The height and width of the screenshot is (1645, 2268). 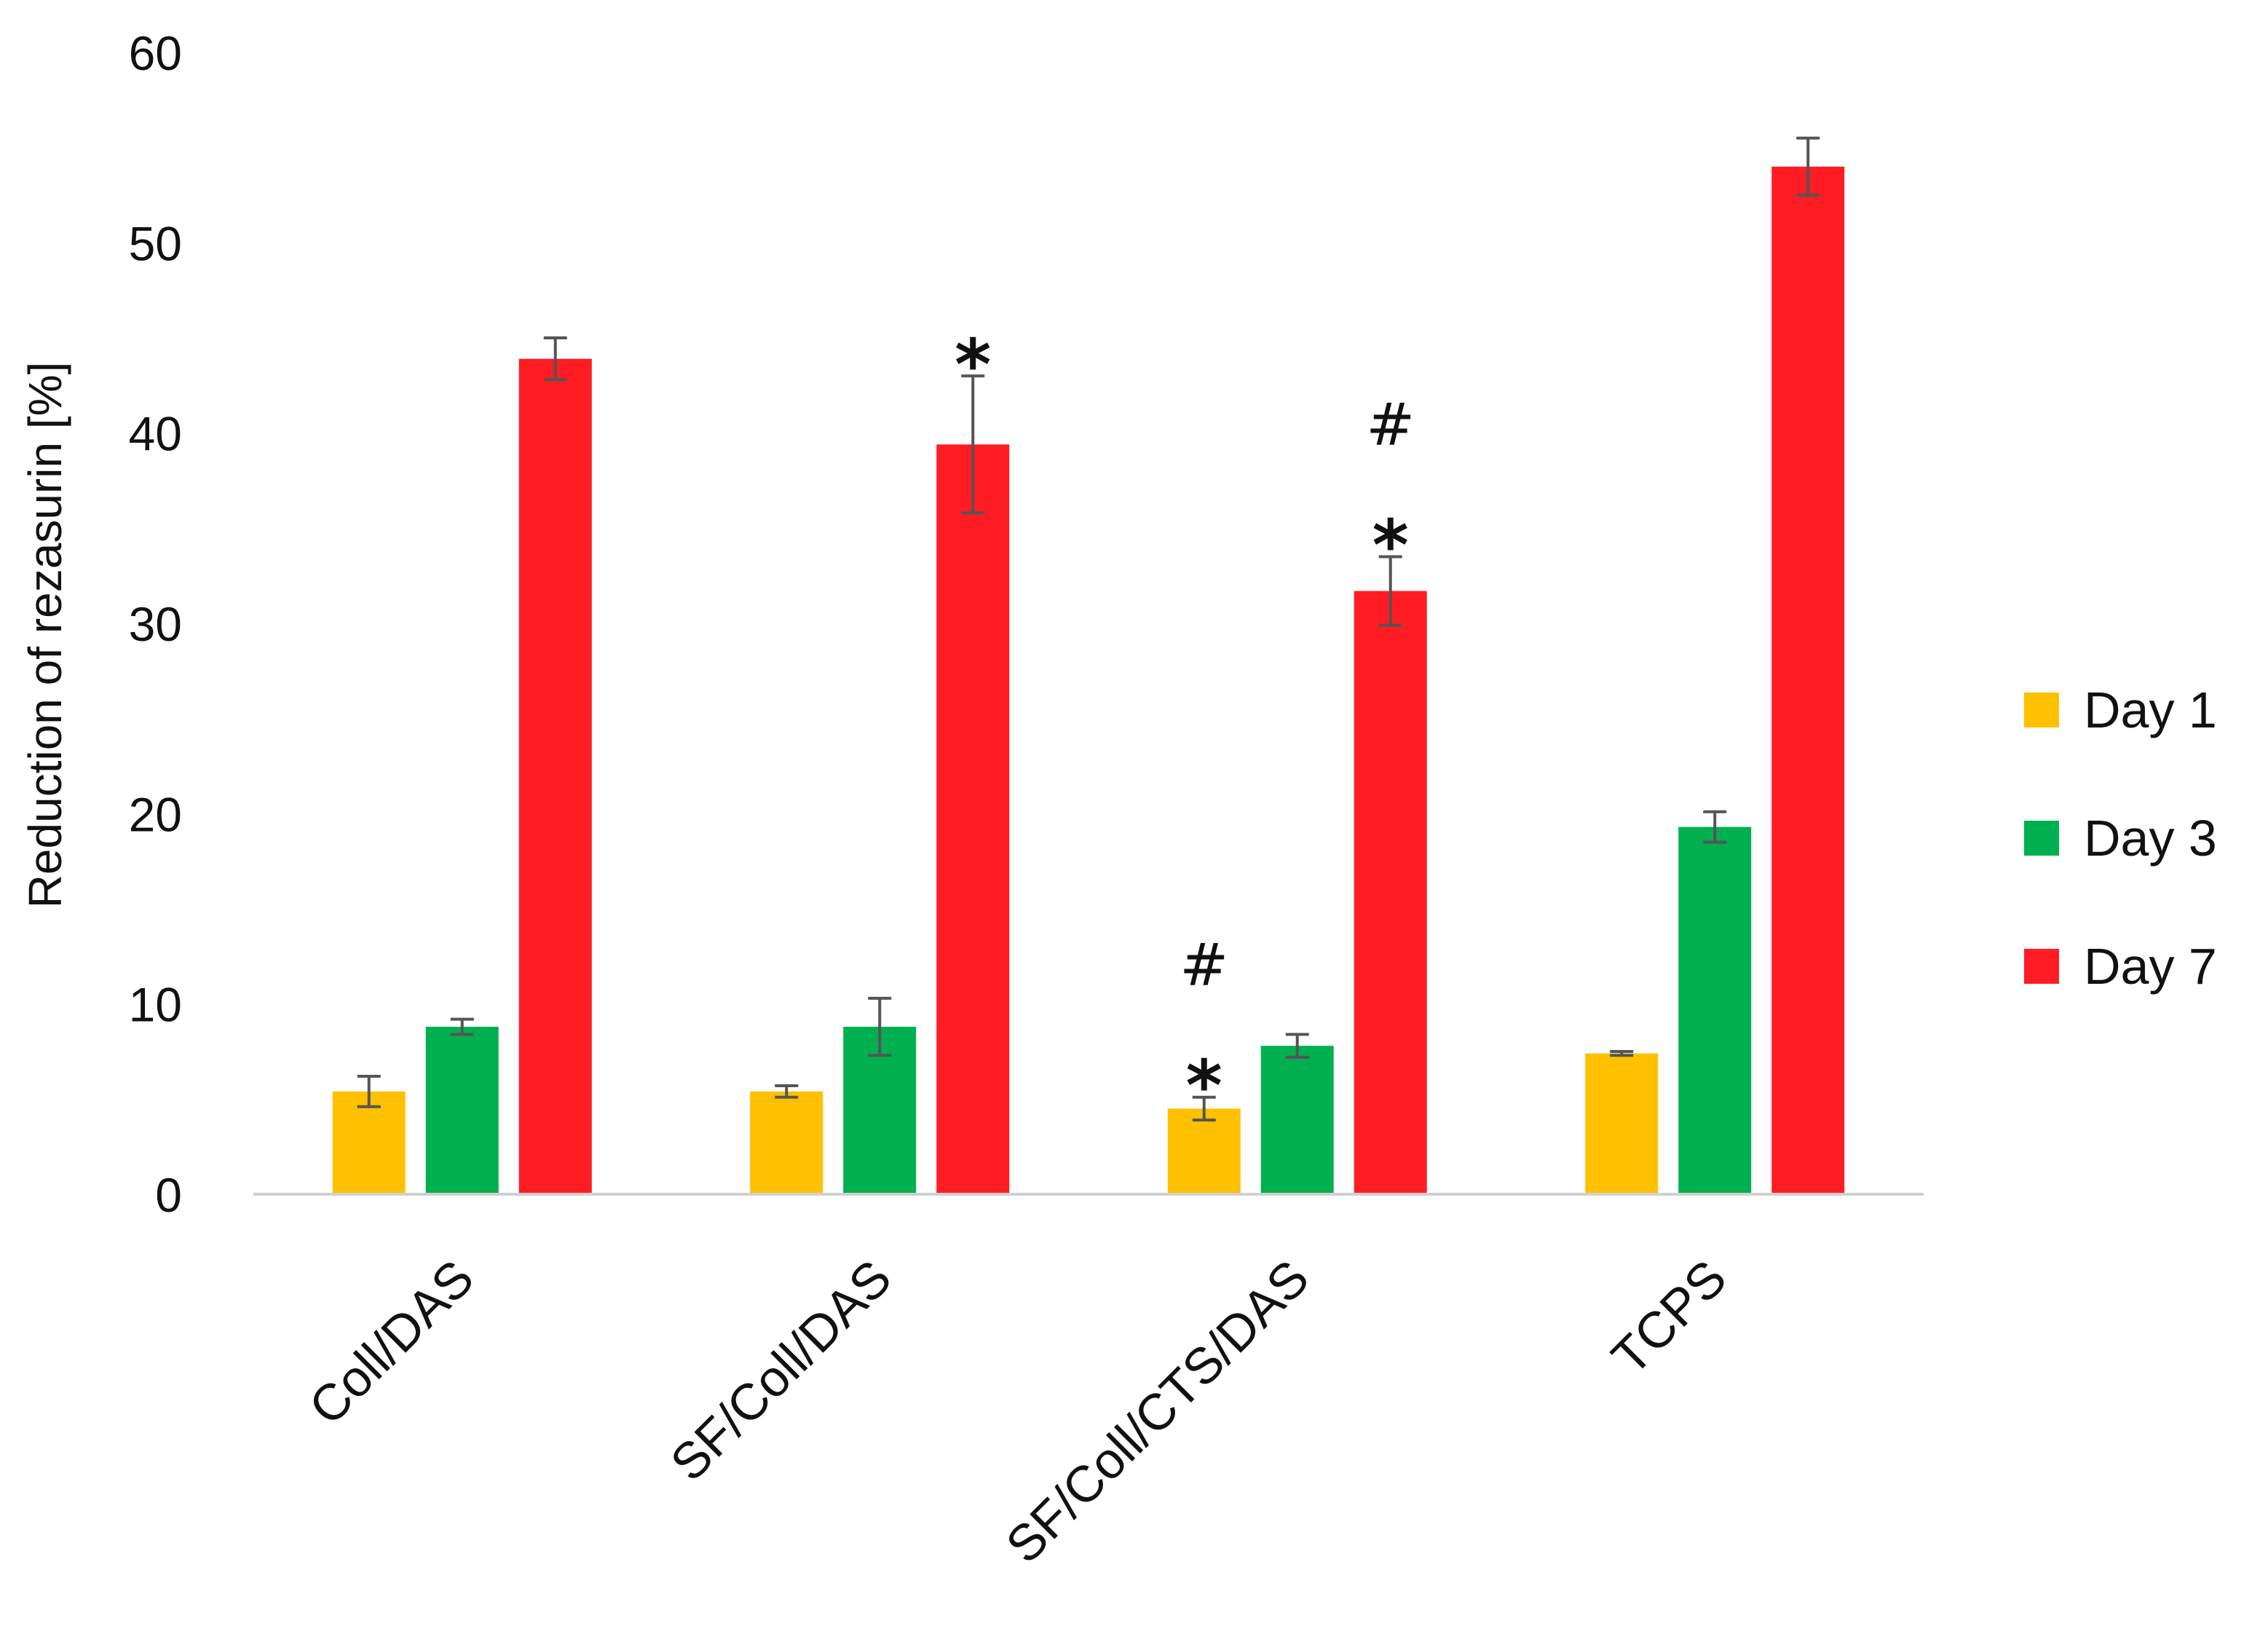 I want to click on y-tick-label: 40, so click(x=156, y=434).